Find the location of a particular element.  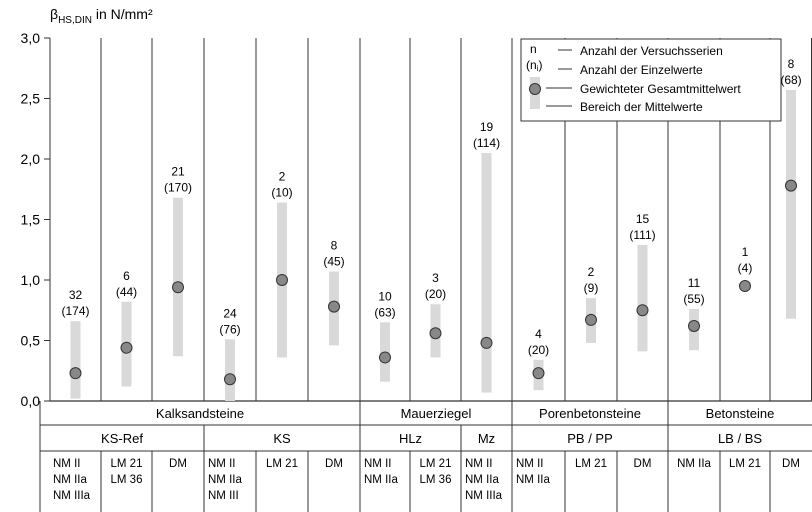

series-count: 15 is located at coordinates (643, 219).